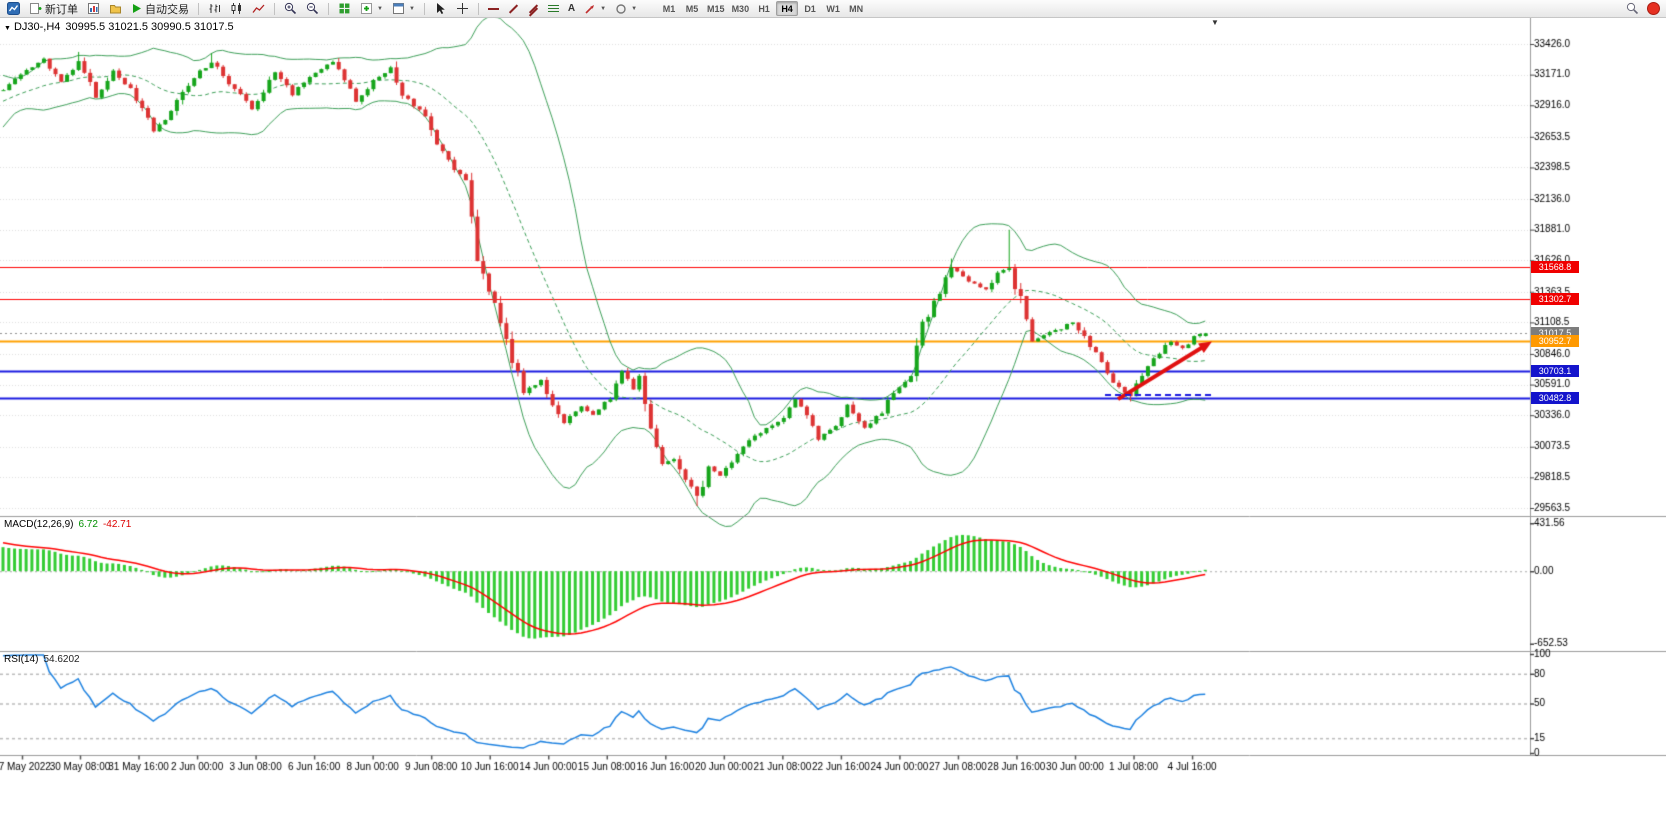 Image resolution: width=1666 pixels, height=822 pixels. I want to click on trendline-tool, so click(513, 8).